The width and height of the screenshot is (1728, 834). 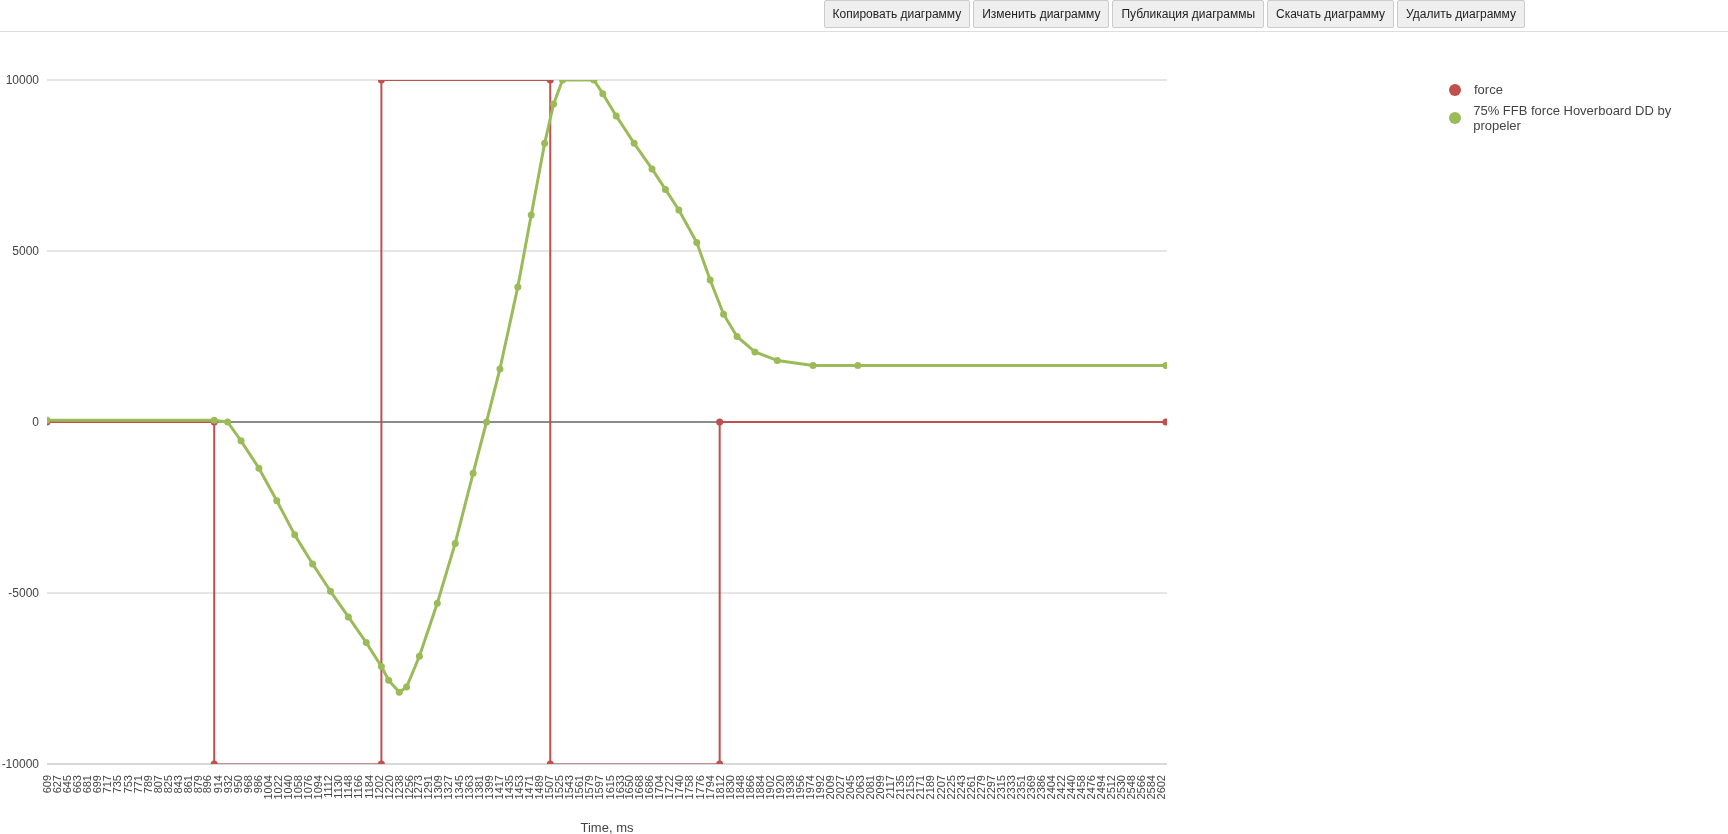 I want to click on x-tick-label: 1758, so click(x=689, y=787).